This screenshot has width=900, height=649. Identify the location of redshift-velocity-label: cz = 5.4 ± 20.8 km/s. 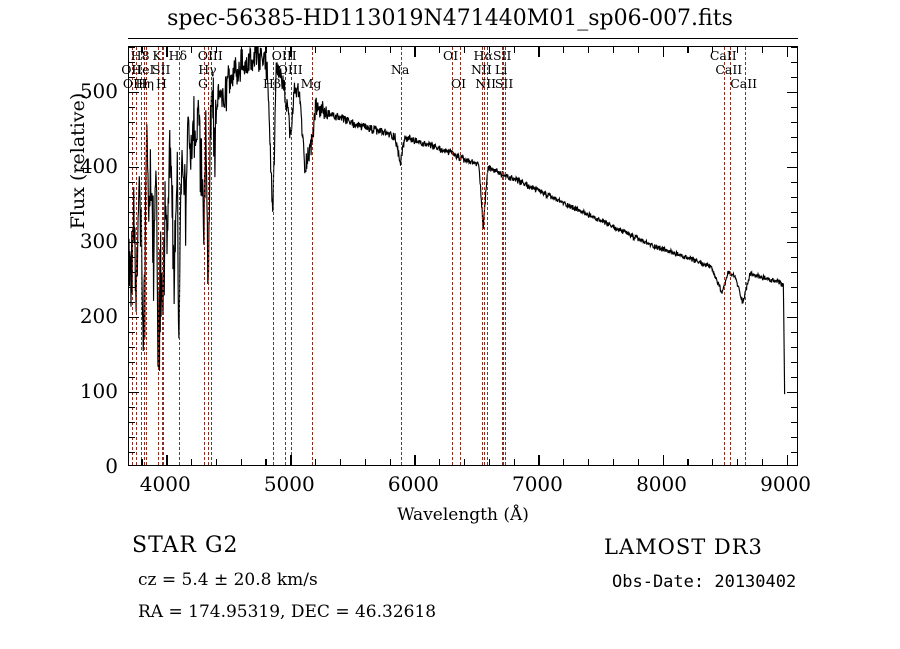
(228, 580).